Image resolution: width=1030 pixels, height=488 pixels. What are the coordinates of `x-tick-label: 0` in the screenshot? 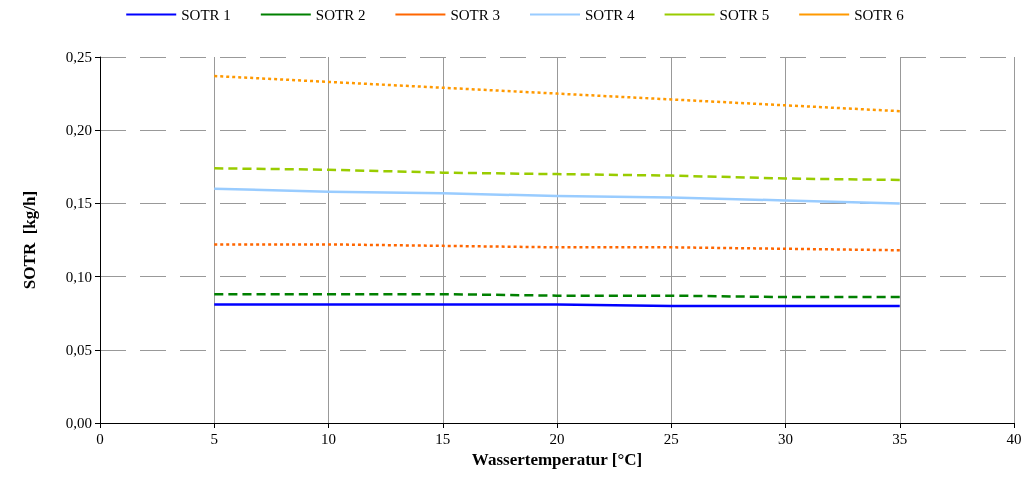 It's located at (100, 438).